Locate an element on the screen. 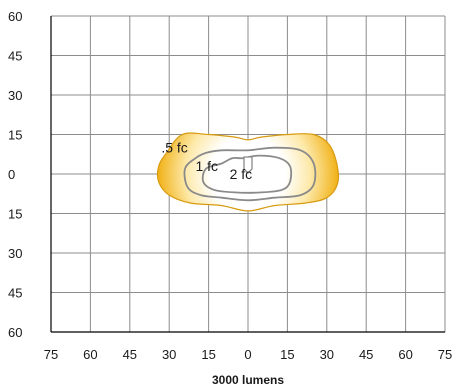  contour-label-2: 1 fc is located at coordinates (206, 166).